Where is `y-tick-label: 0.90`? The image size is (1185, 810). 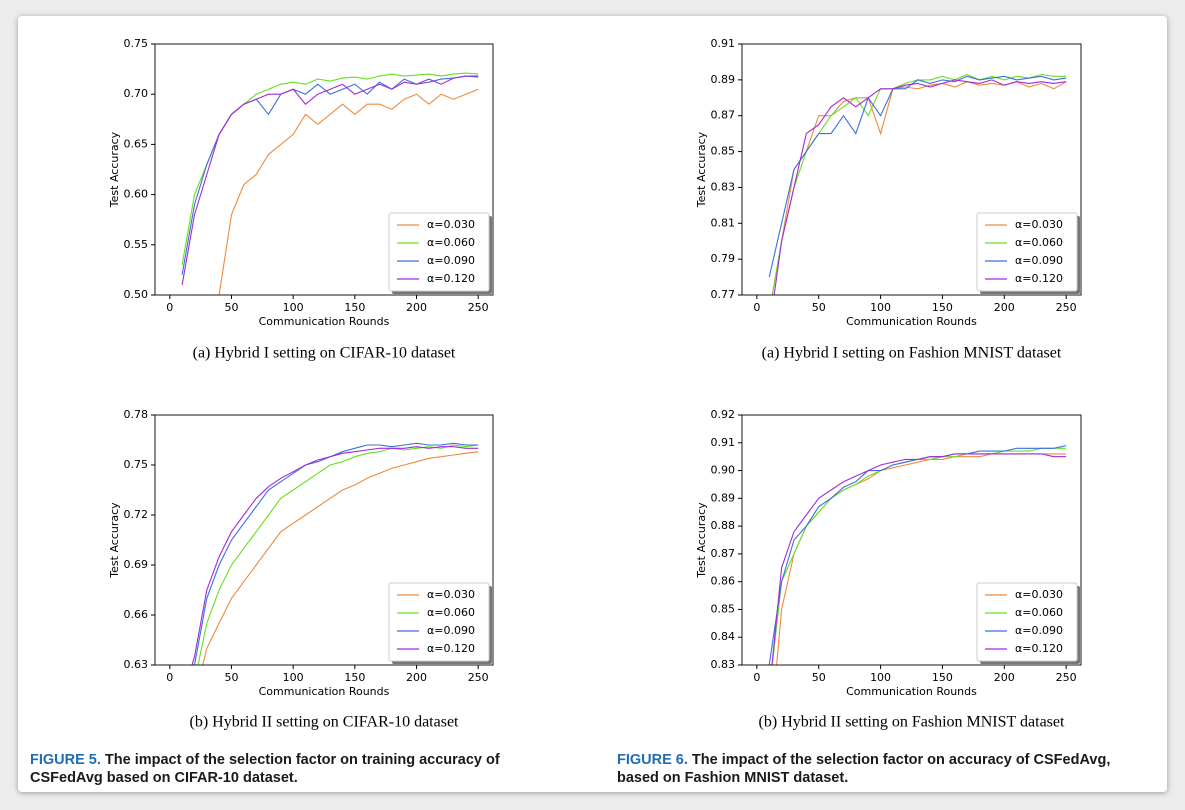
y-tick-label: 0.90 is located at coordinates (723, 470).